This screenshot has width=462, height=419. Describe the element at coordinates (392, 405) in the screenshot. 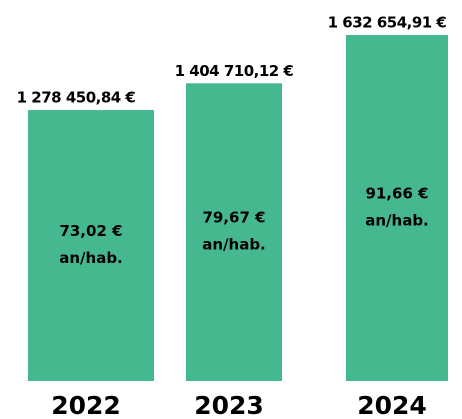

I see `x-tick-label: 2024` at that location.